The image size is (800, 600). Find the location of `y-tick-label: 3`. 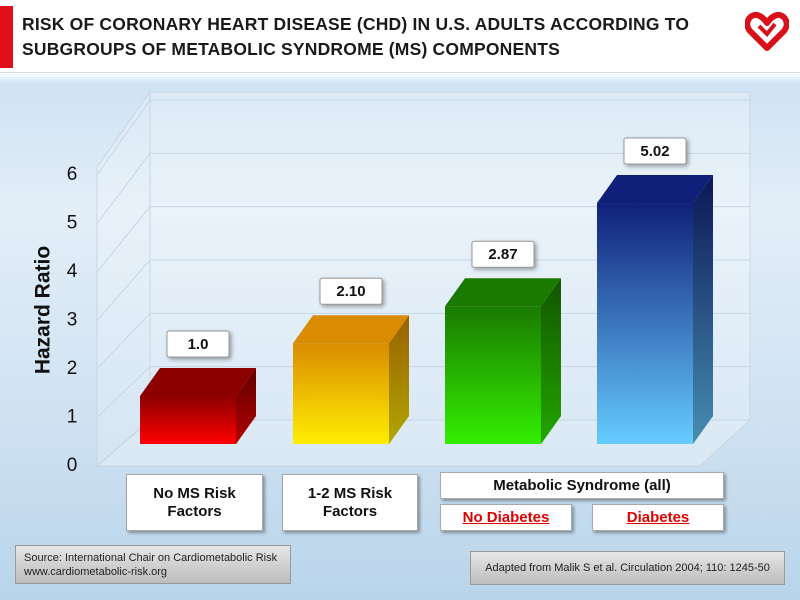

y-tick-label: 3 is located at coordinates (72, 320).